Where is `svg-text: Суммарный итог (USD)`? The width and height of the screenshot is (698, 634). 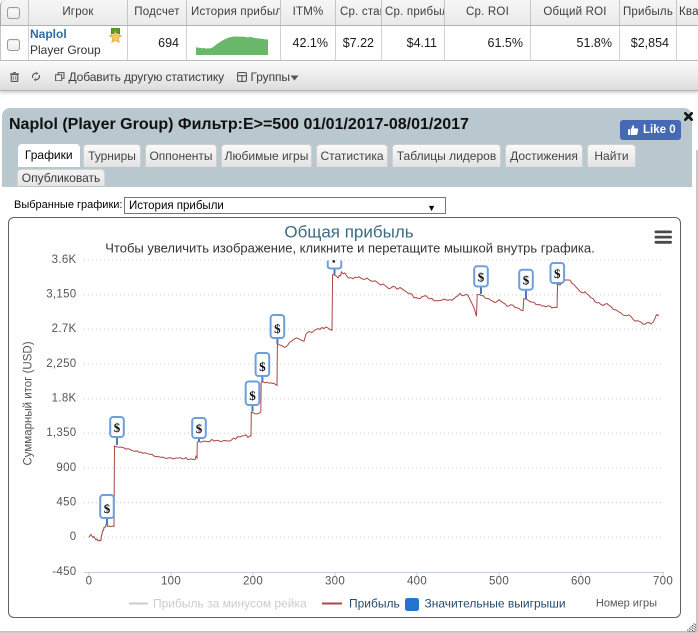 svg-text: Суммарный итог (USD) is located at coordinates (29, 403).